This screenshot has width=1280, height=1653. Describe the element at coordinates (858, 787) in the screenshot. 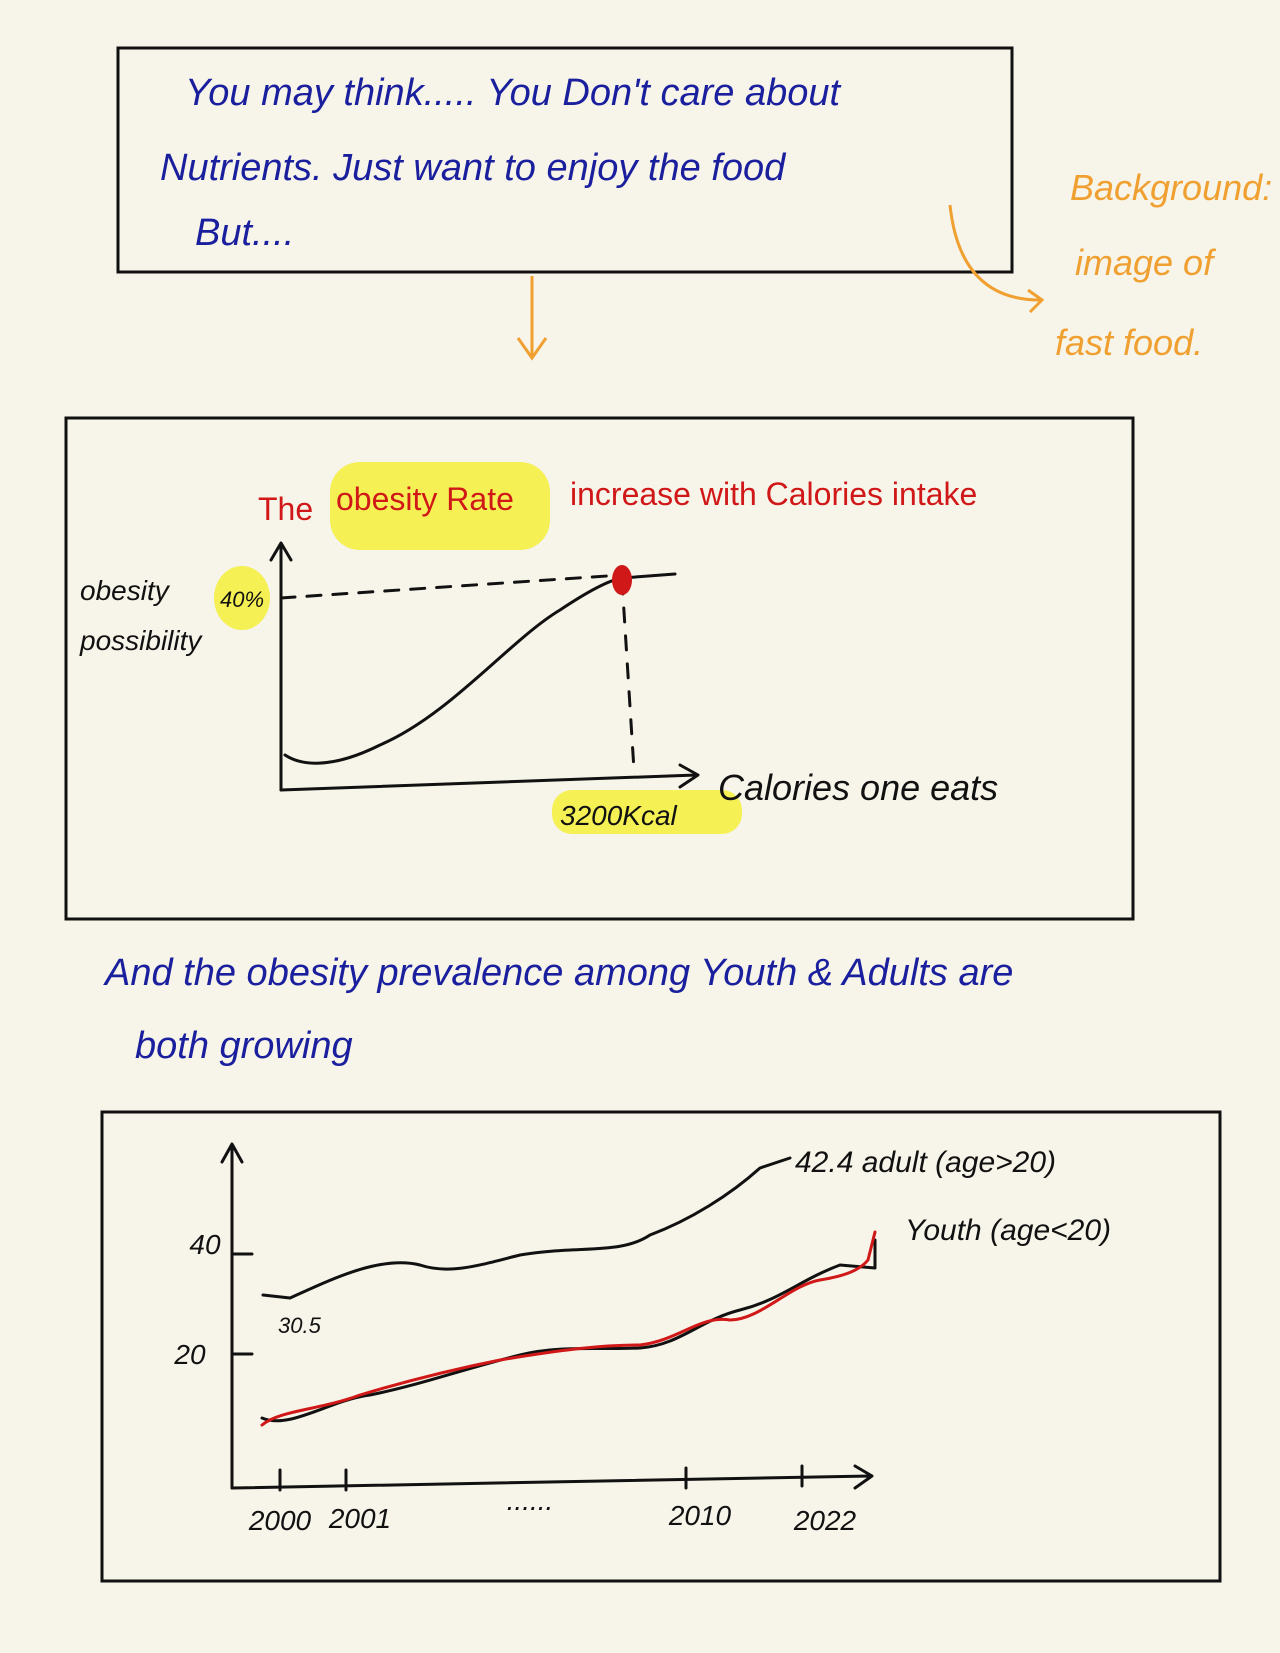

I see `x-label: Calories one eats` at that location.